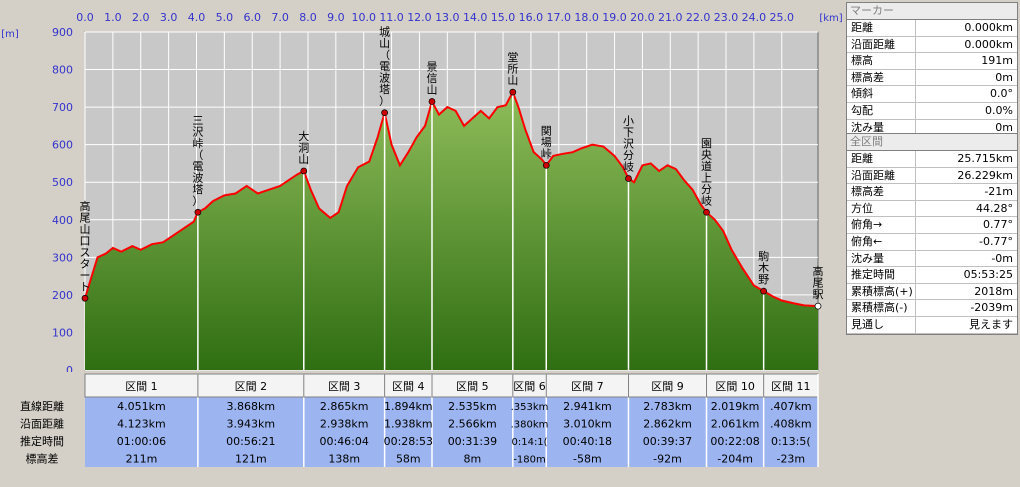 The width and height of the screenshot is (1020, 487). Describe the element at coordinates (62, 332) in the screenshot. I see `y-tick-label: 100` at that location.